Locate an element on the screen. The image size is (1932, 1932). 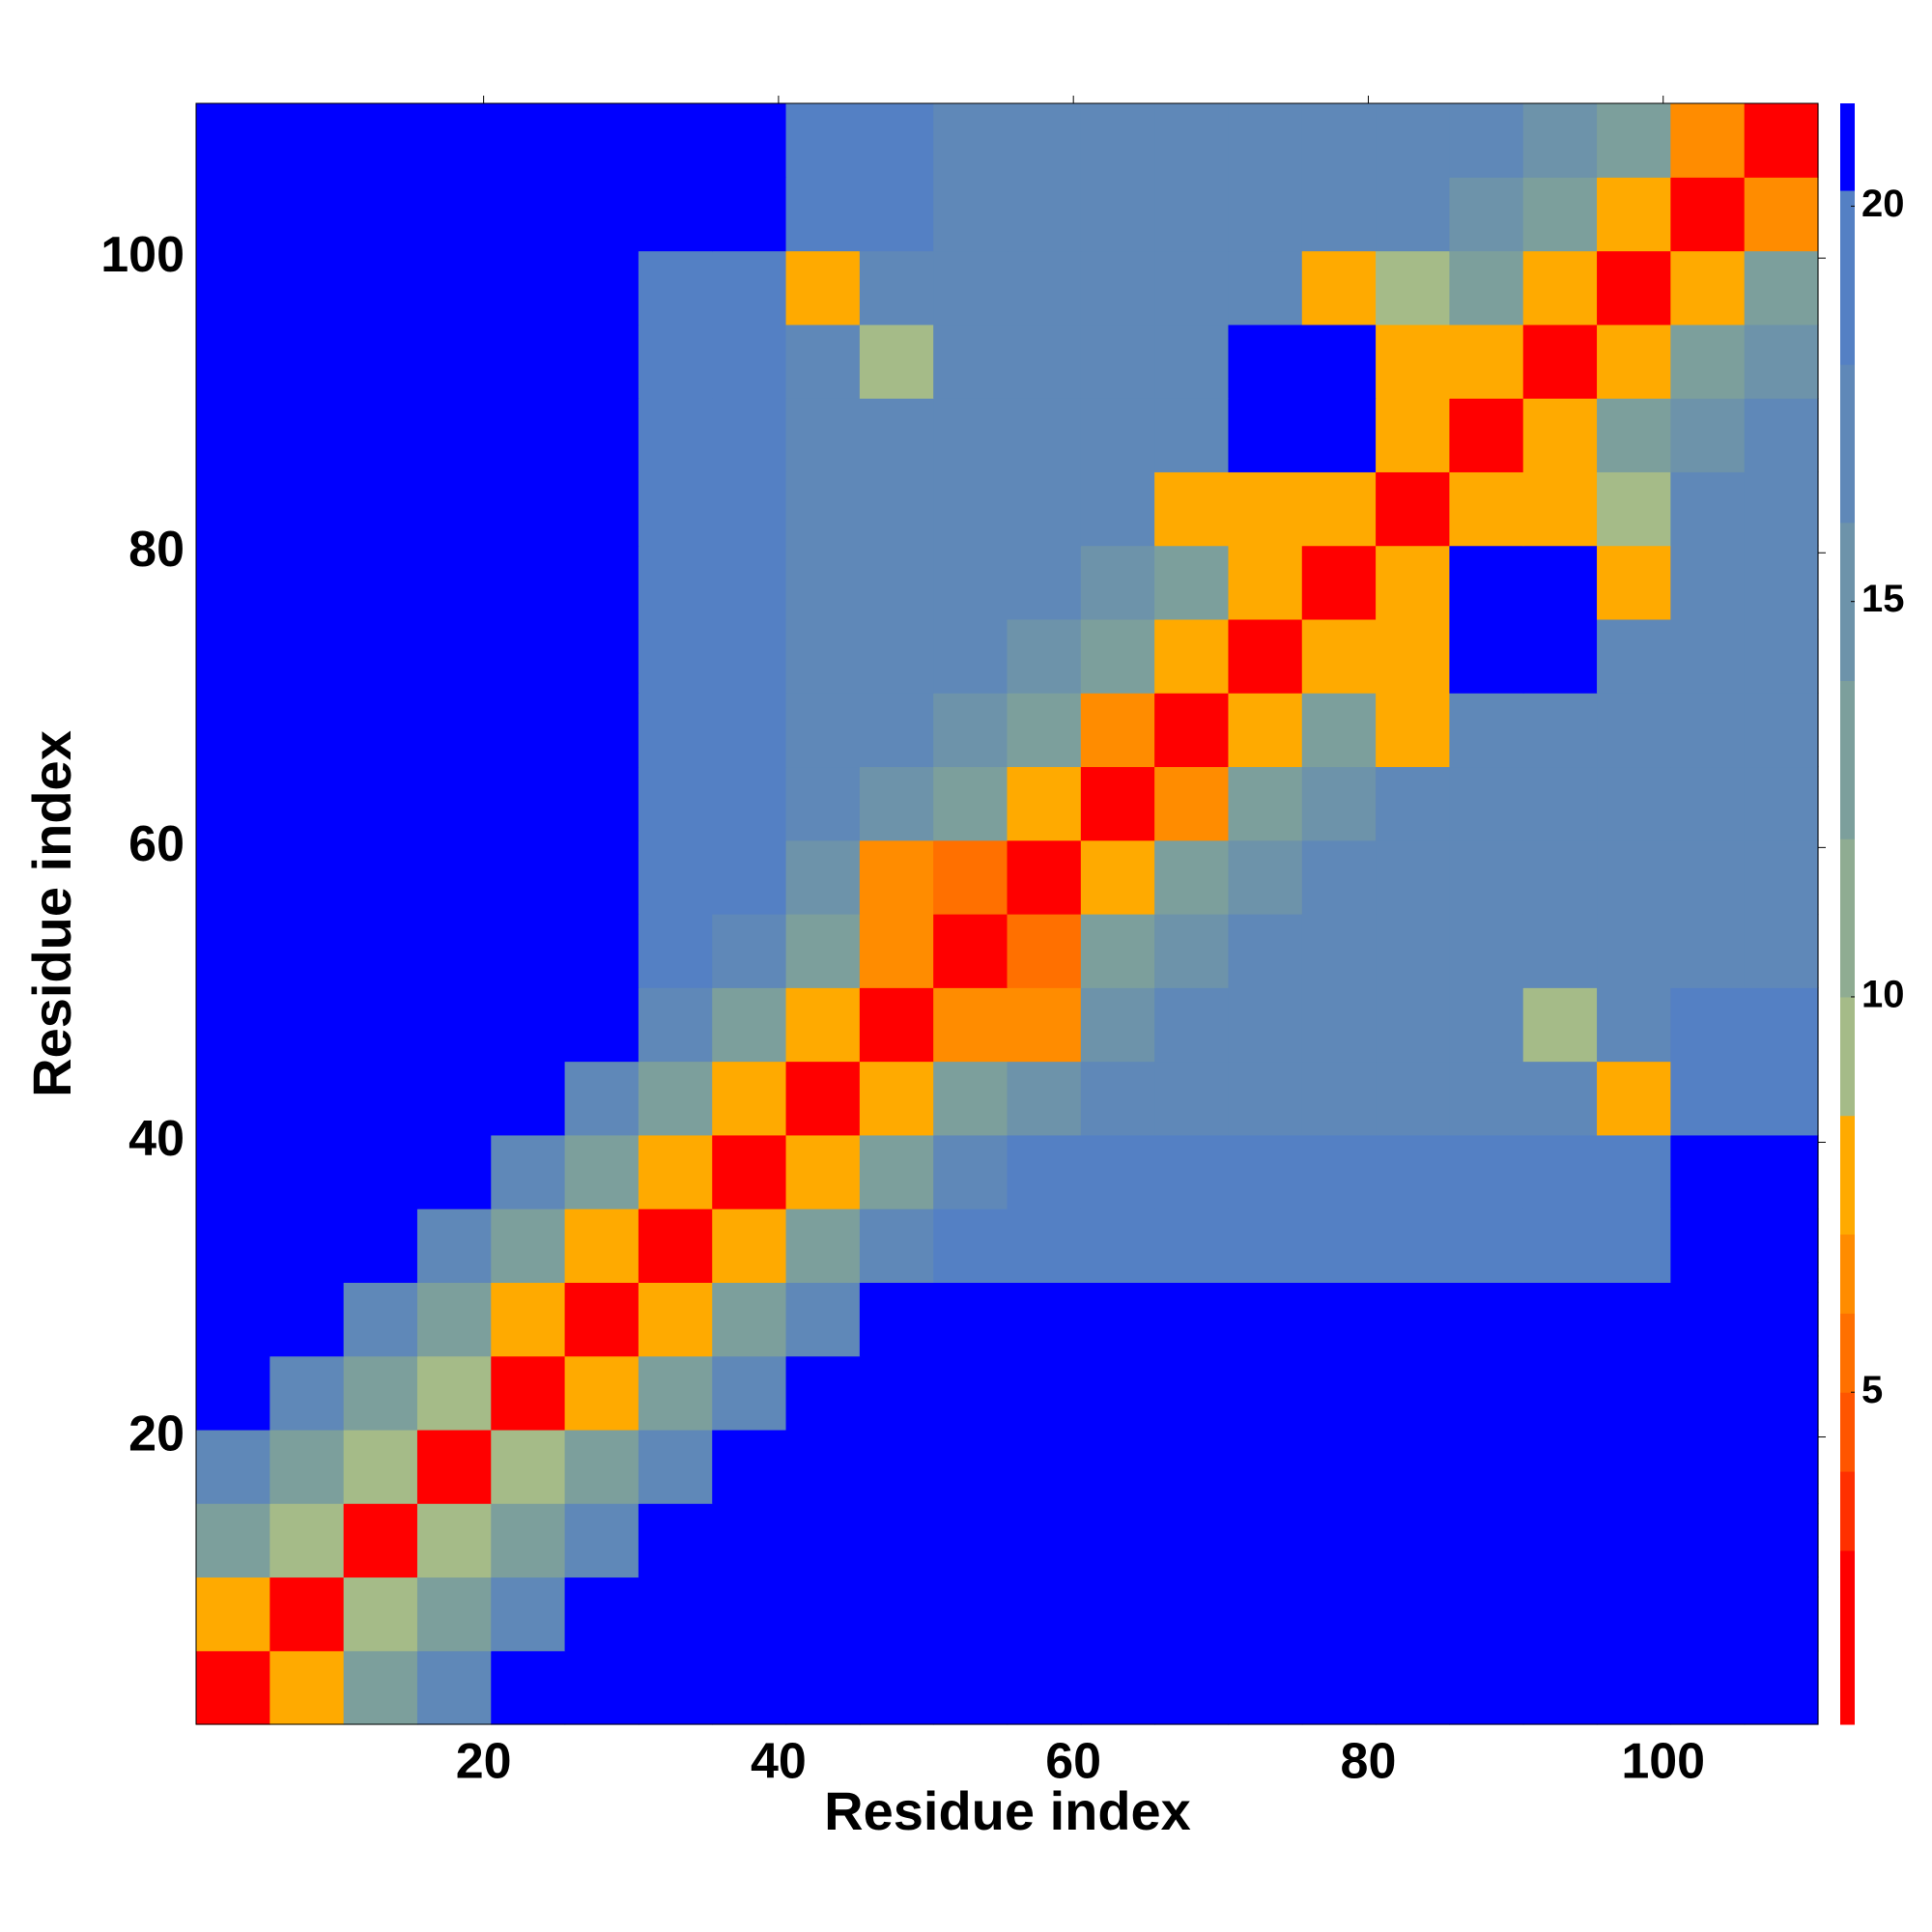
x-tick-label: 60 is located at coordinates (1073, 1762).